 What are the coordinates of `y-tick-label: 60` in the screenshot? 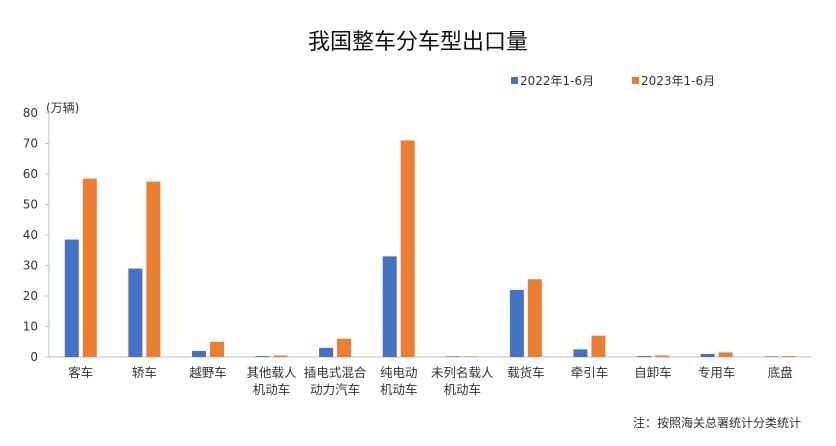 It's located at (30, 174).